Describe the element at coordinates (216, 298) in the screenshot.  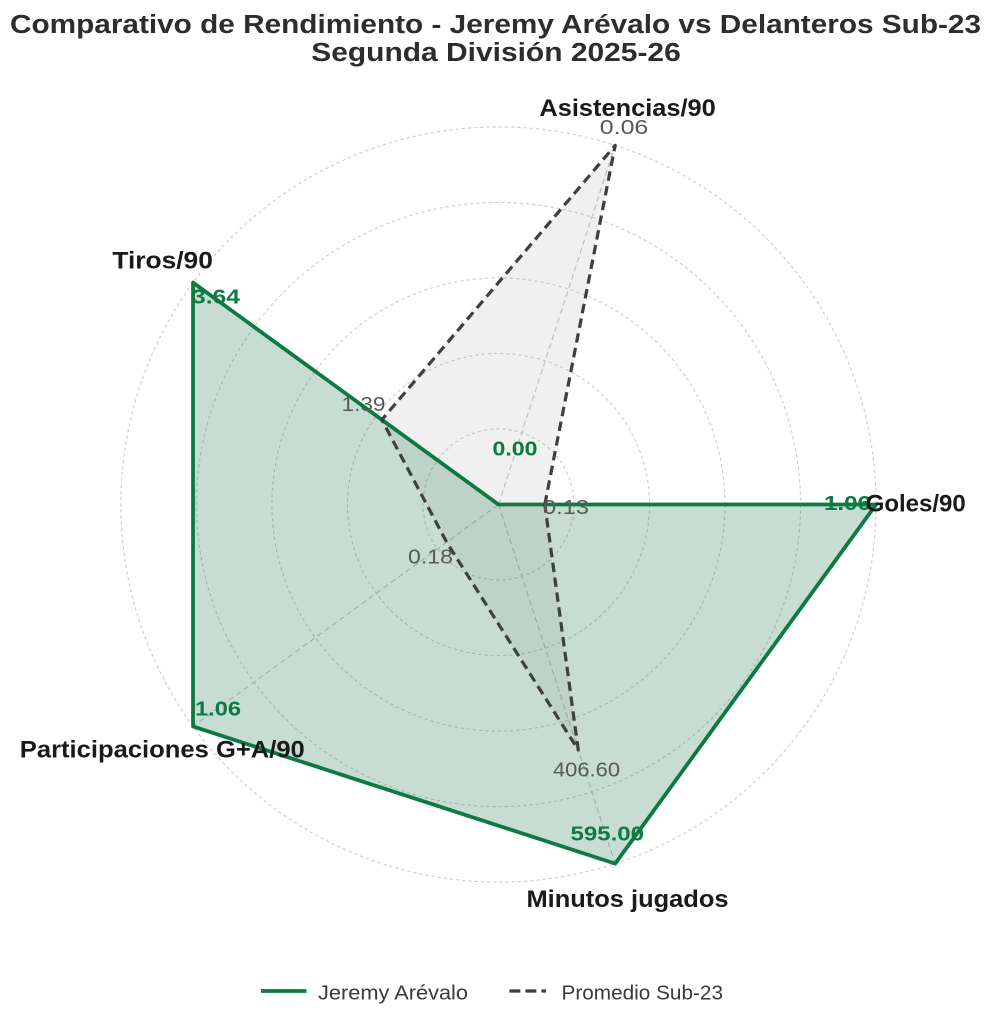
I see `svg-text: 3.64` at that location.